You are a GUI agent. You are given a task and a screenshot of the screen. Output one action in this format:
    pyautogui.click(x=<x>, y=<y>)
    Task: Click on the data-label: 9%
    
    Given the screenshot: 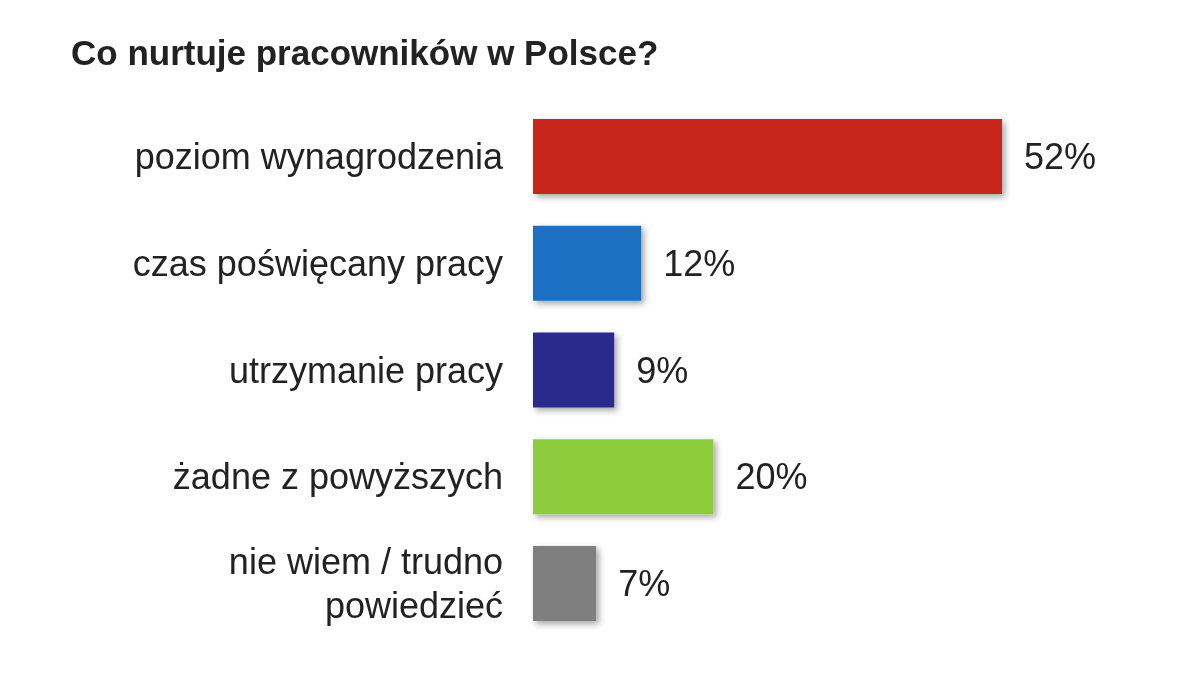 What is the action you would take?
    pyautogui.click(x=662, y=370)
    